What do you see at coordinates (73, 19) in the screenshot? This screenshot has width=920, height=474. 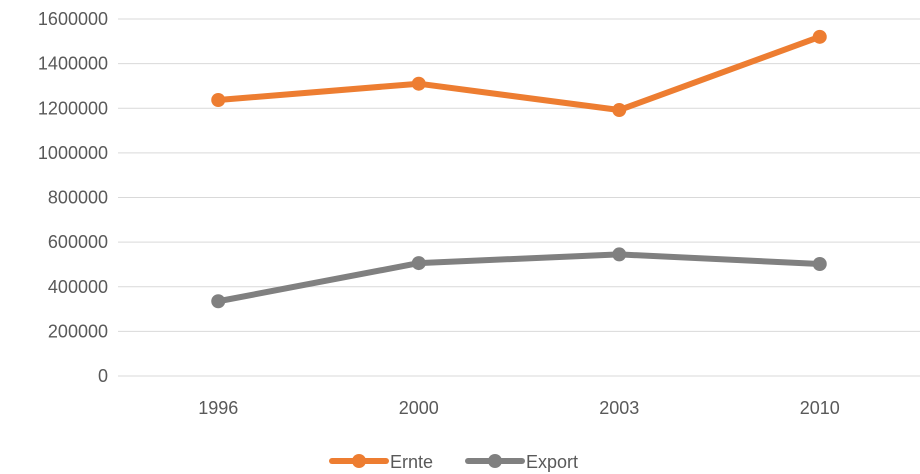 I see `y-tick-label: 1600000` at bounding box center [73, 19].